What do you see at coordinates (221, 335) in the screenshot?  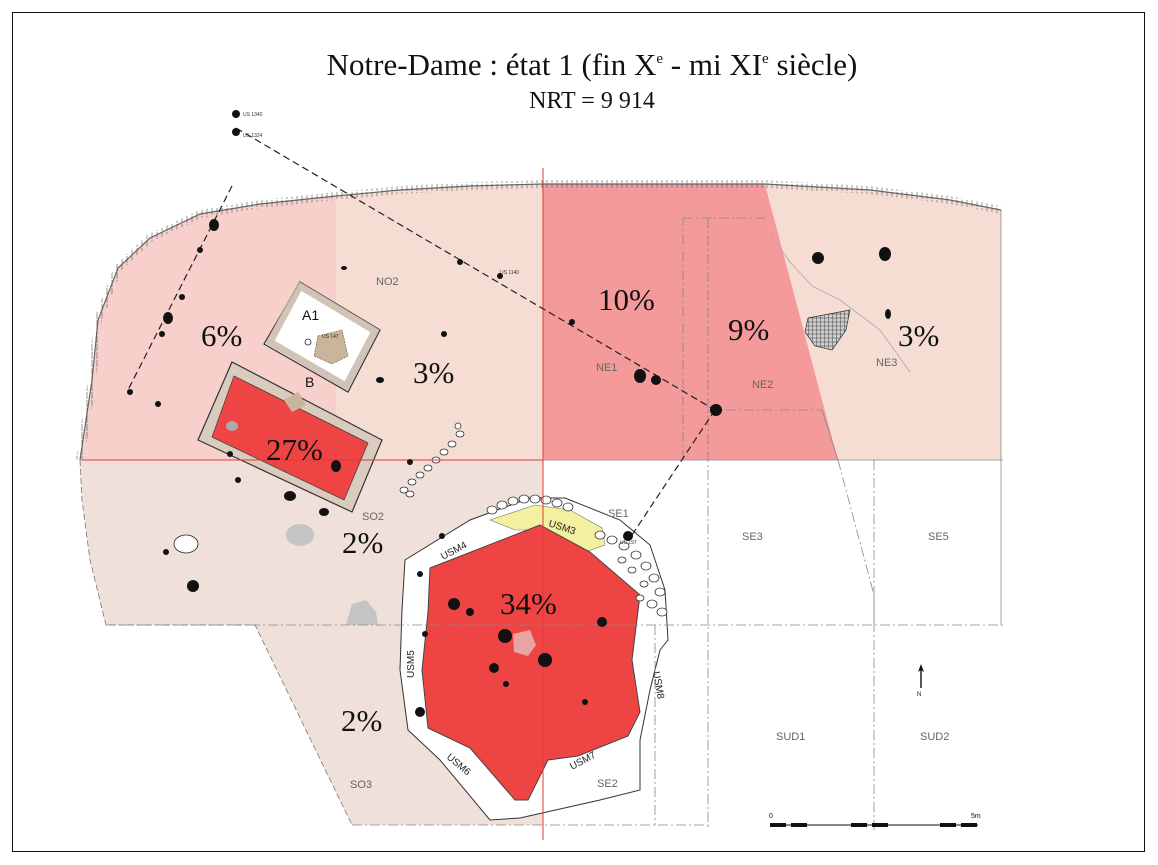 I see `percent-no1: 6%` at bounding box center [221, 335].